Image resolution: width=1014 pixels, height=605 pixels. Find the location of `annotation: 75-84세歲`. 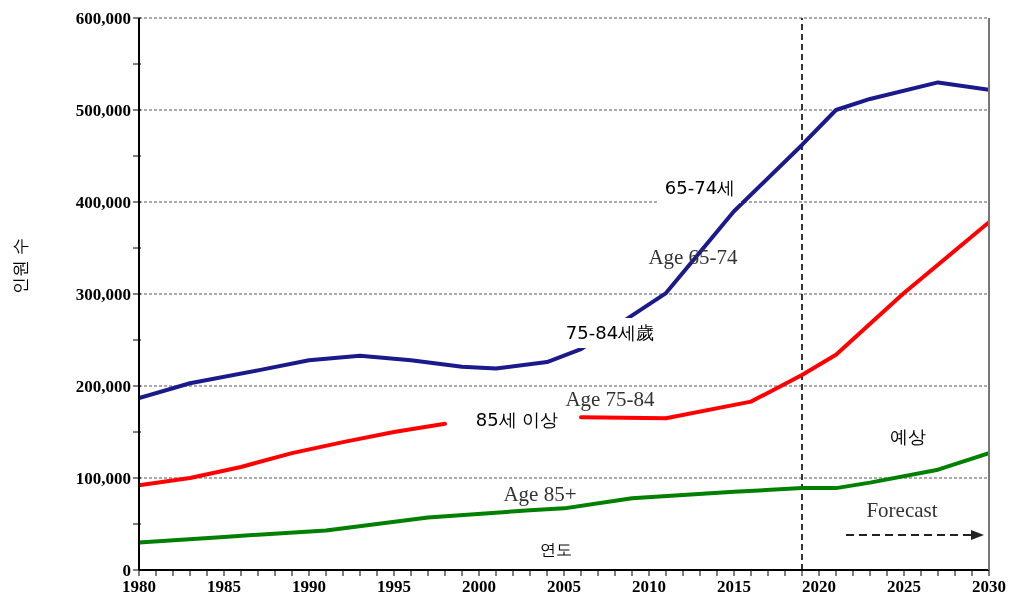

annotation: 75-84세歲 is located at coordinates (610, 333).